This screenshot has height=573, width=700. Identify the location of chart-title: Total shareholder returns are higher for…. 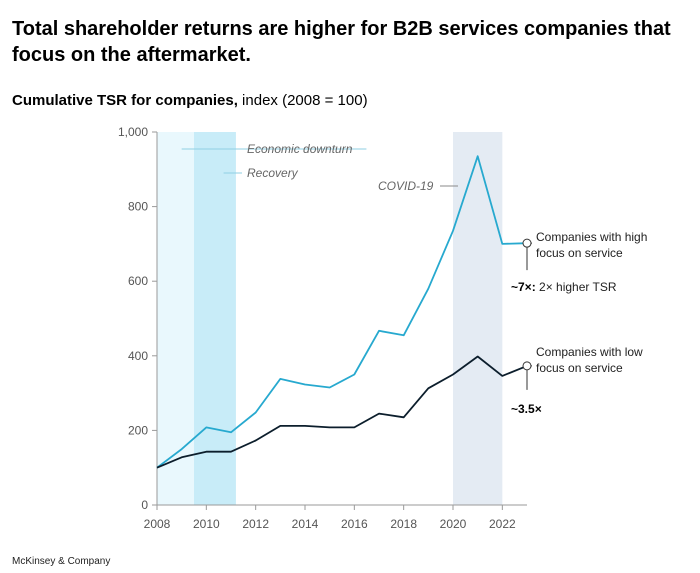
(341, 42).